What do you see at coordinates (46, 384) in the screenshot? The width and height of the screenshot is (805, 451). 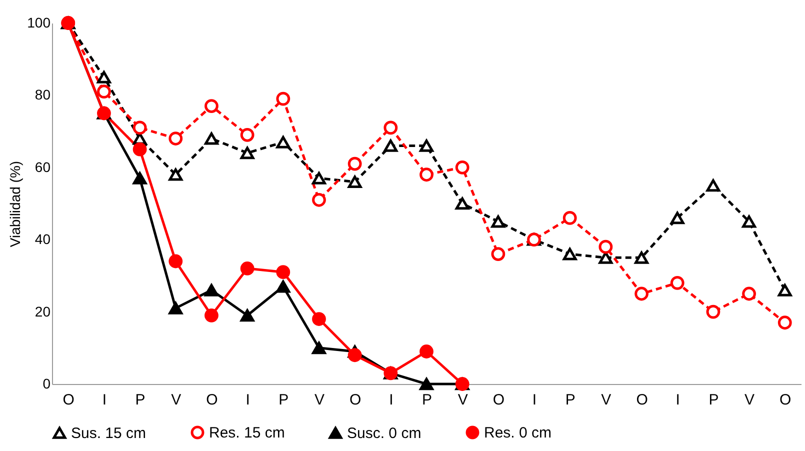 I see `y-tick-label: 0` at bounding box center [46, 384].